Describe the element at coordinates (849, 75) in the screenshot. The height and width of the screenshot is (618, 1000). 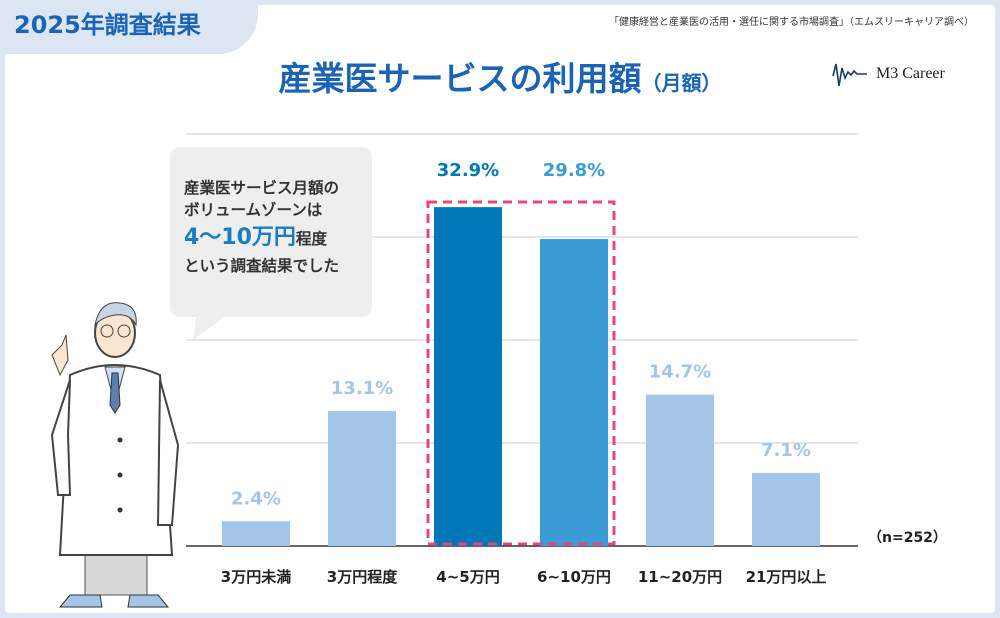
I see `wave-logo-icon` at that location.